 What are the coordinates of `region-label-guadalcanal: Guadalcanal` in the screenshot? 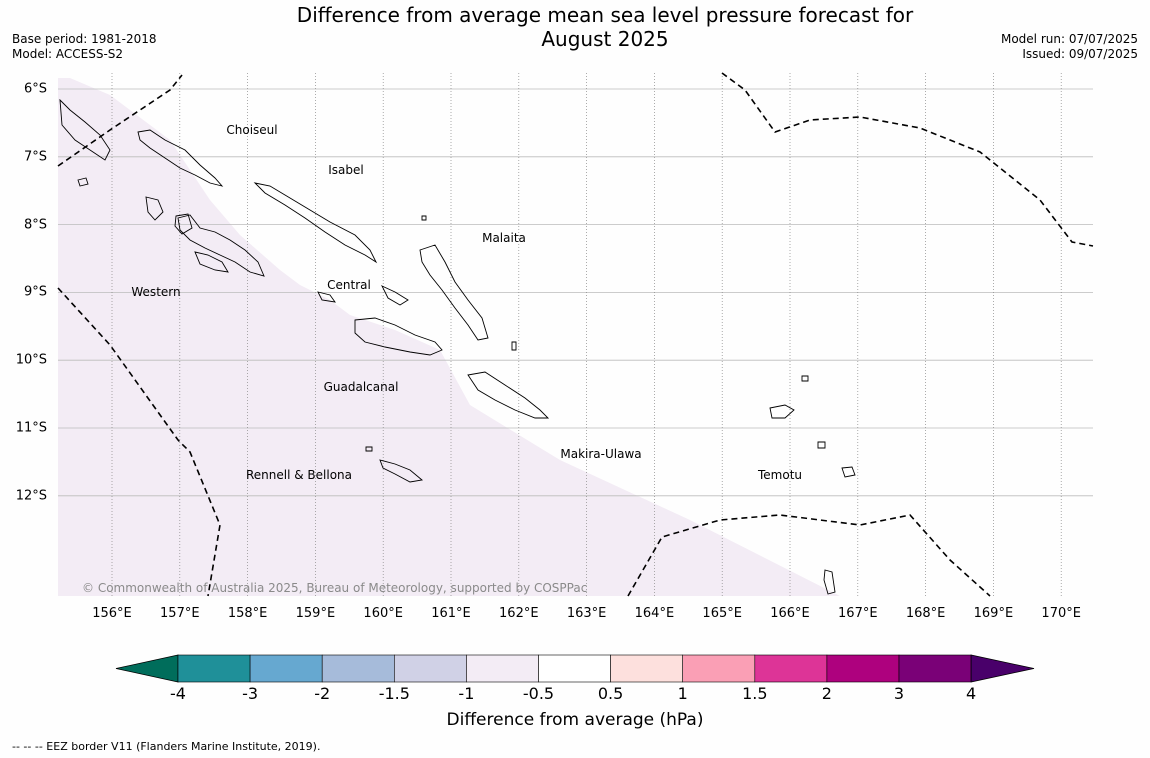 It's located at (361, 387).